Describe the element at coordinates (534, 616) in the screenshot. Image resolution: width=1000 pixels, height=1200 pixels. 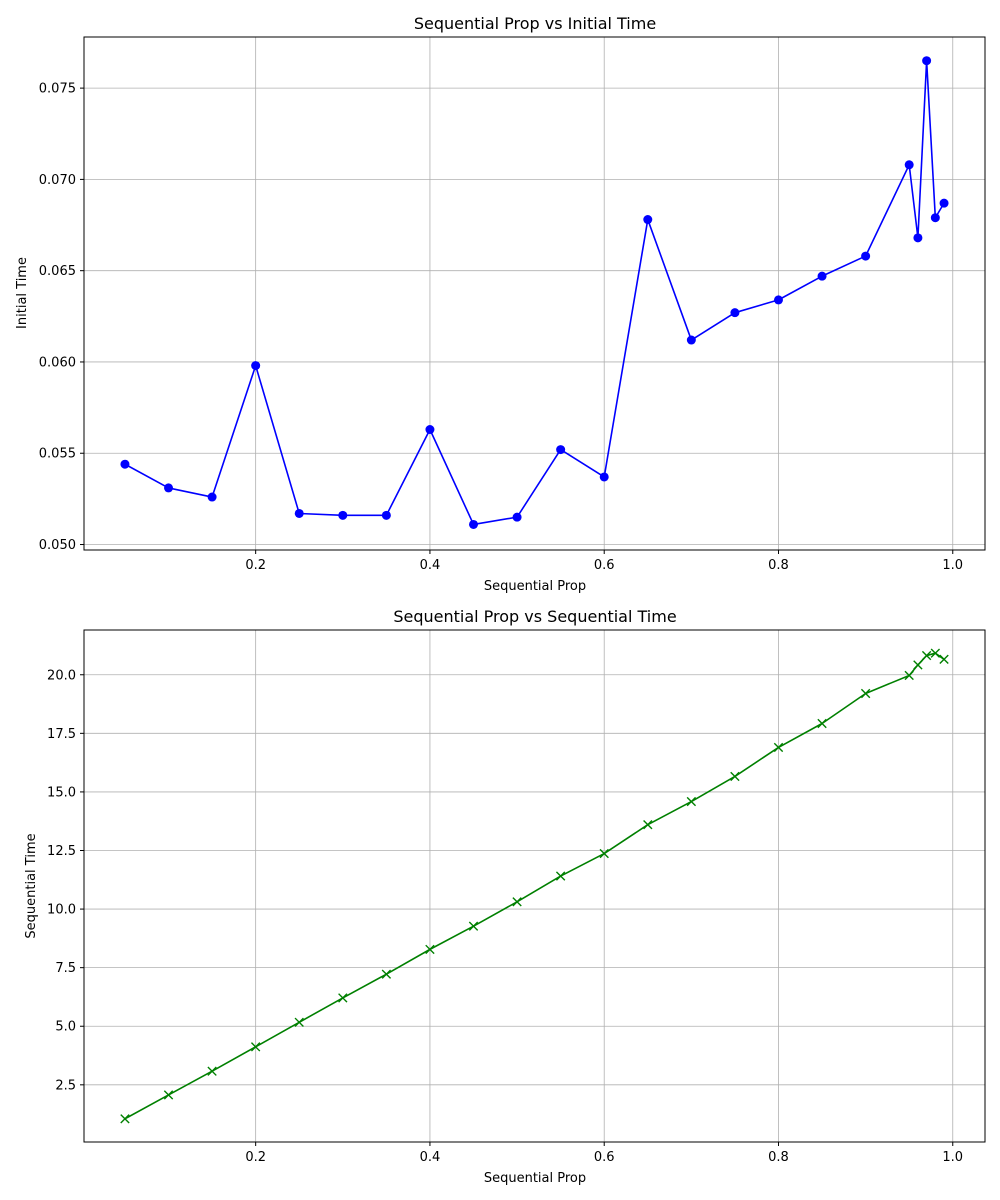
I see `chart-title: Sequential Prop vs Sequential Time` at that location.